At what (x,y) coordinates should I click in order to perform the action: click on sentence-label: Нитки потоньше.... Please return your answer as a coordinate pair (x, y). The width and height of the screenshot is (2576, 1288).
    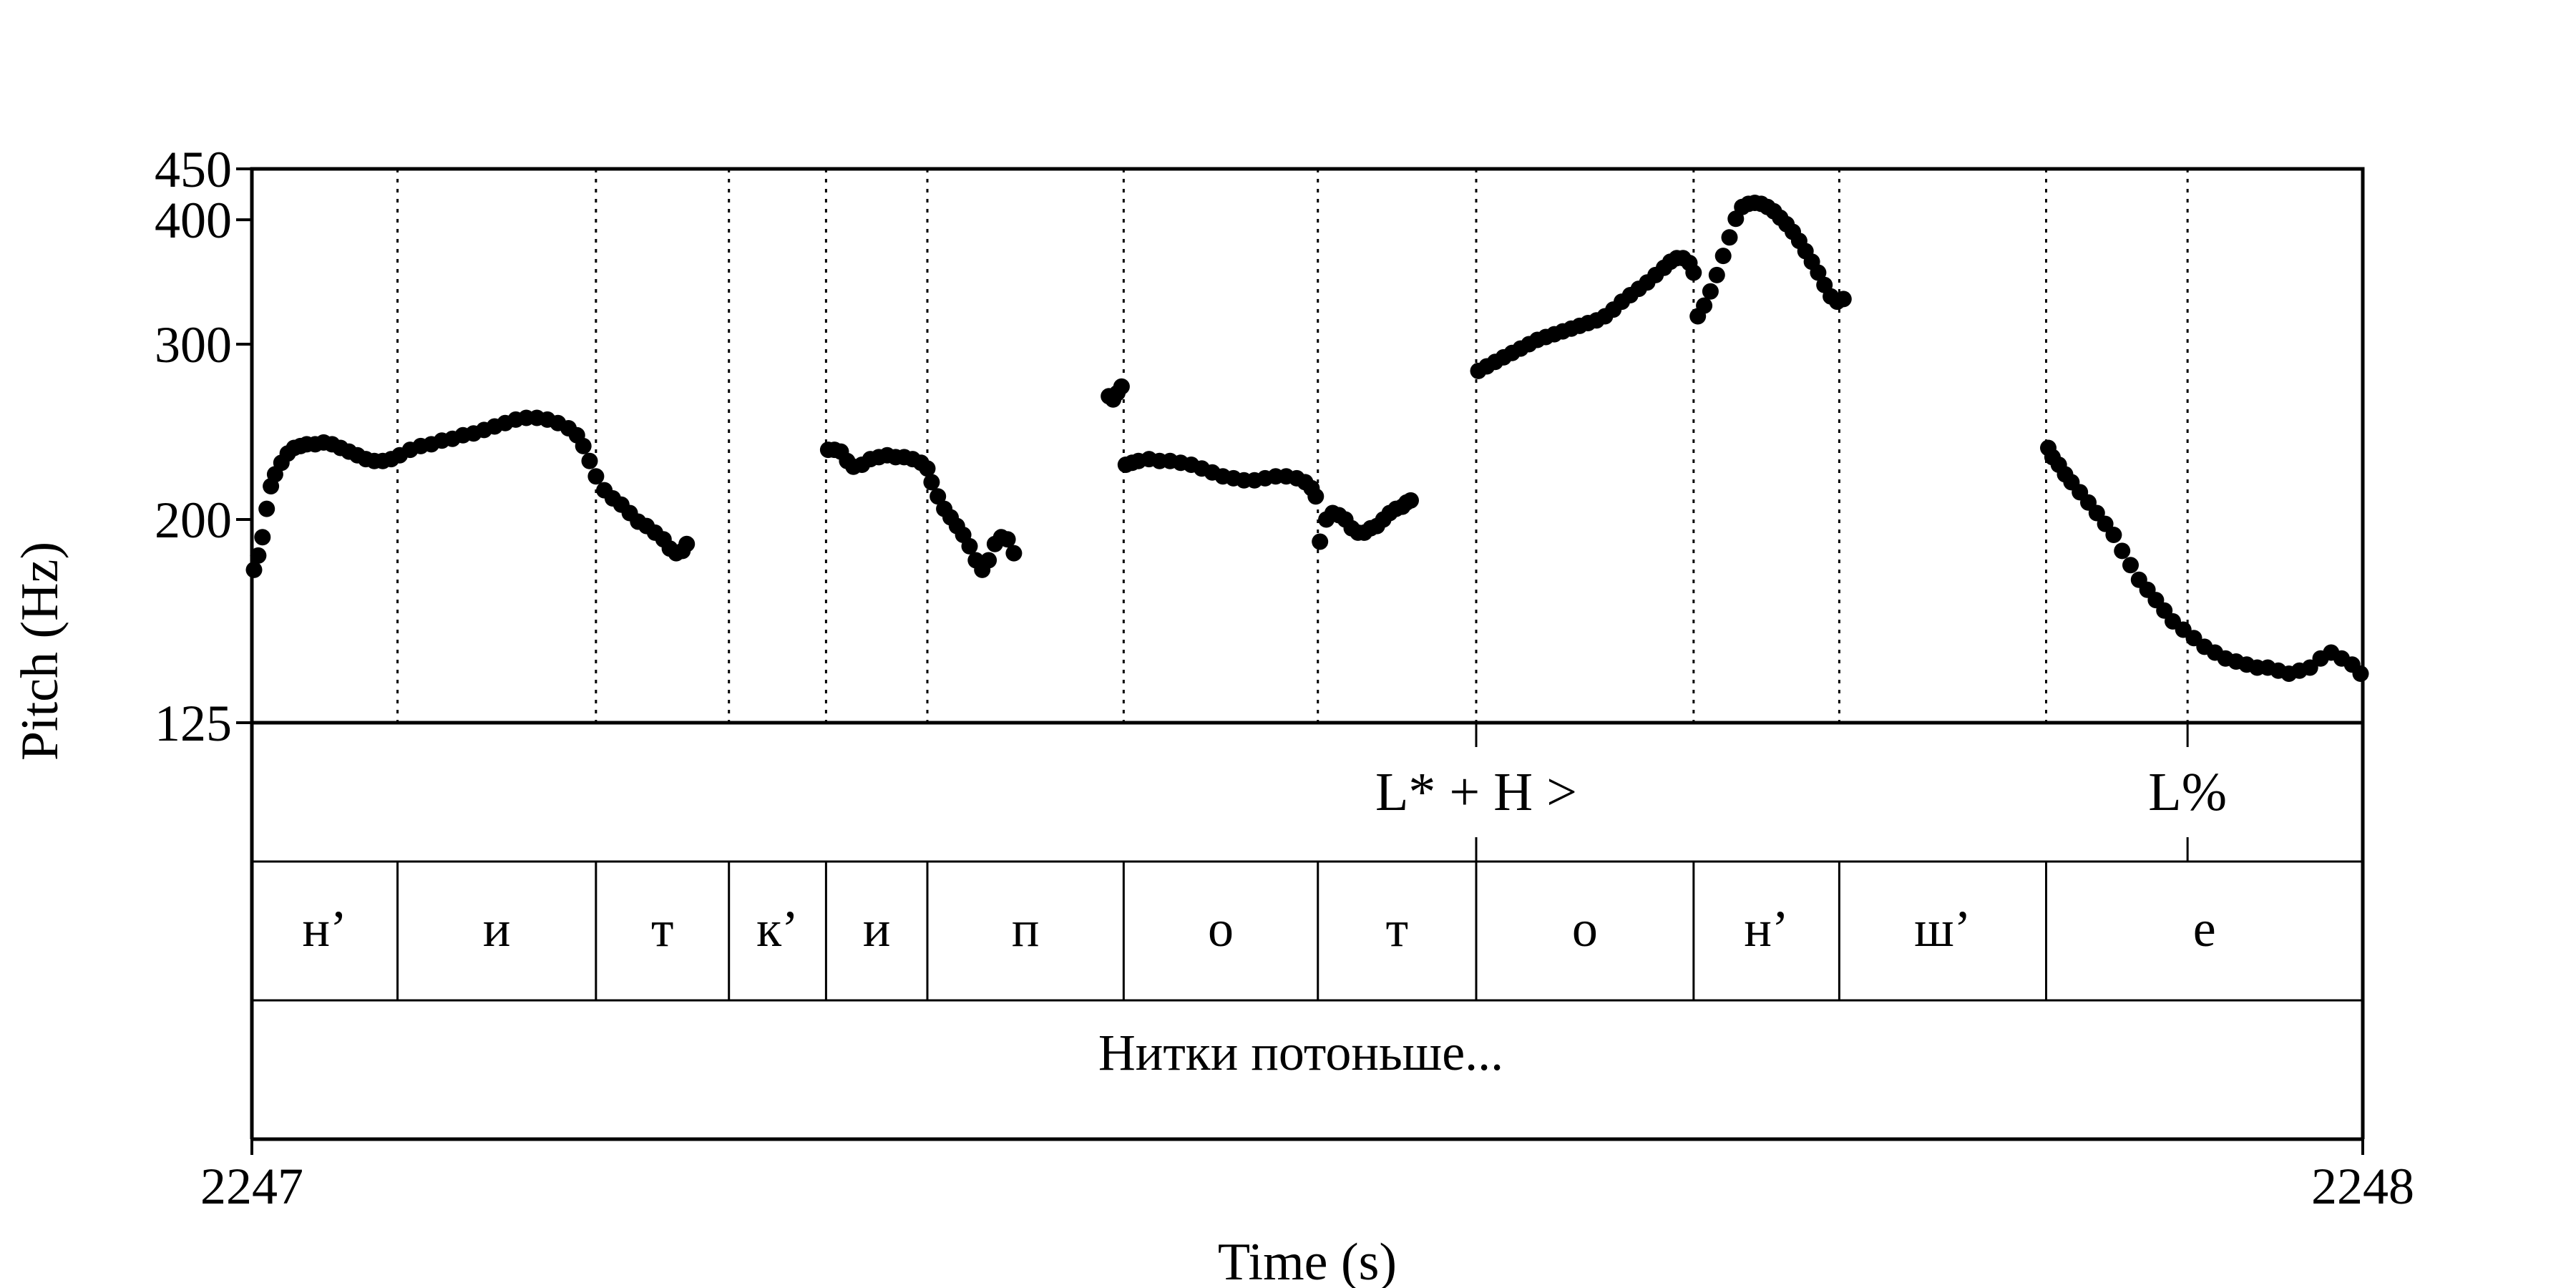
    Looking at the image, I should click on (1300, 1052).